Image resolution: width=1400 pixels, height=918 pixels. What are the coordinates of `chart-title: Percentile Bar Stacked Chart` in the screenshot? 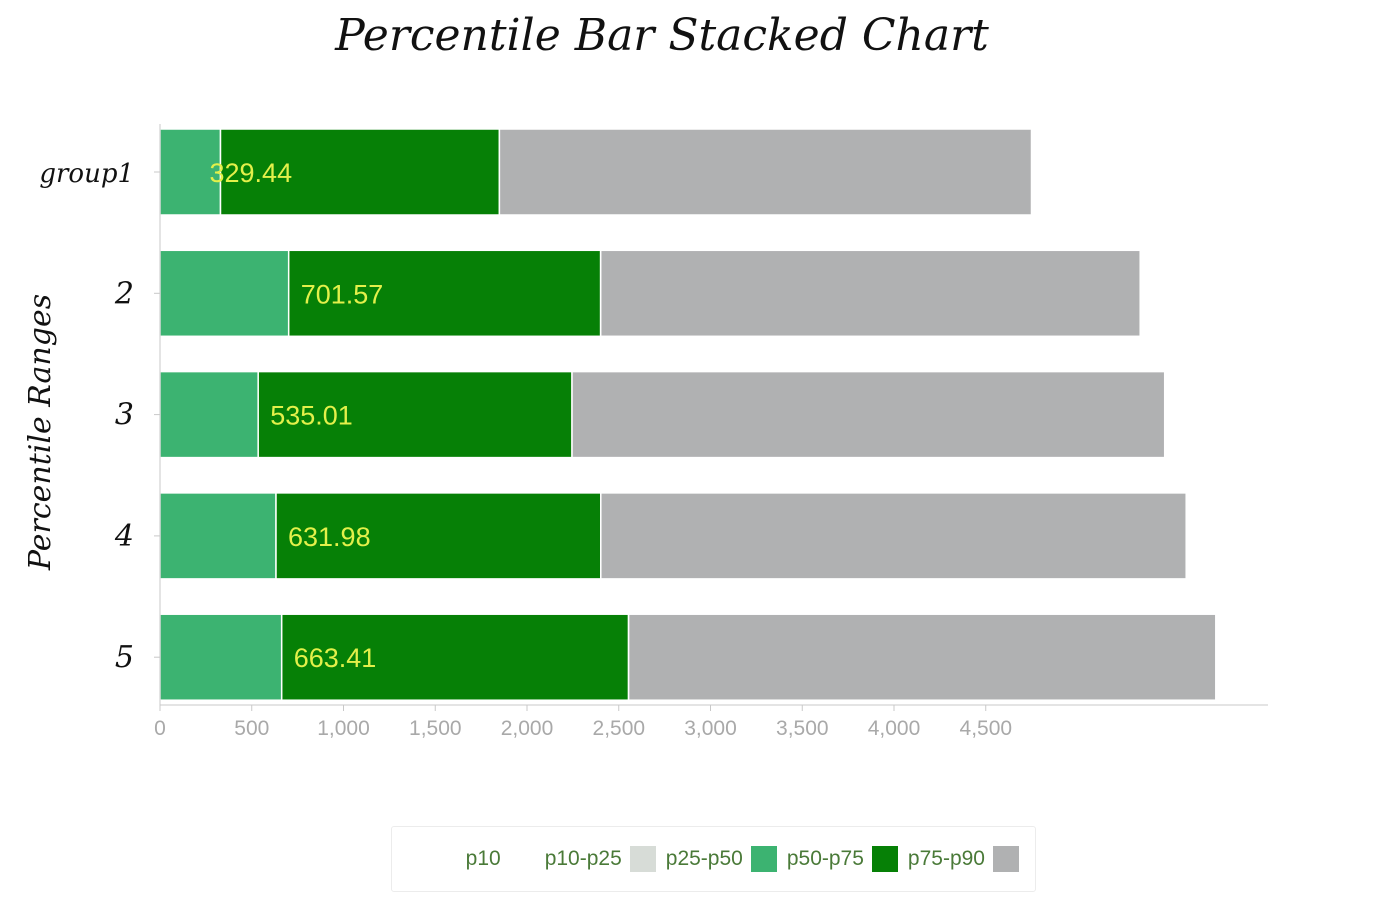 It's located at (661, 35).